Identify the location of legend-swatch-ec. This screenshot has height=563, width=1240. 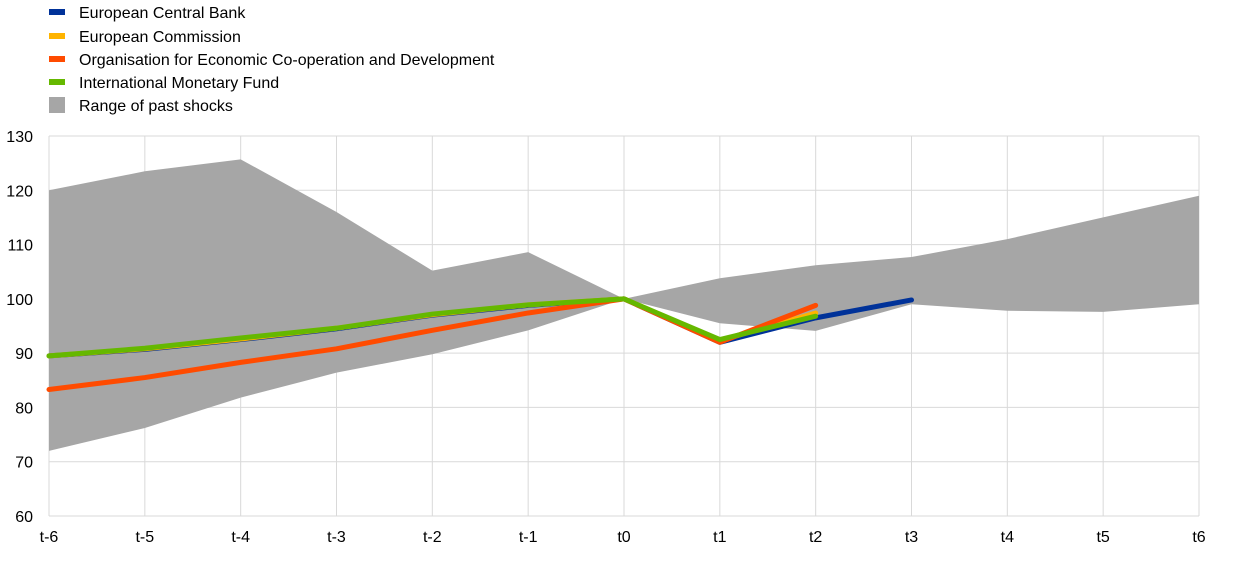
(57, 36).